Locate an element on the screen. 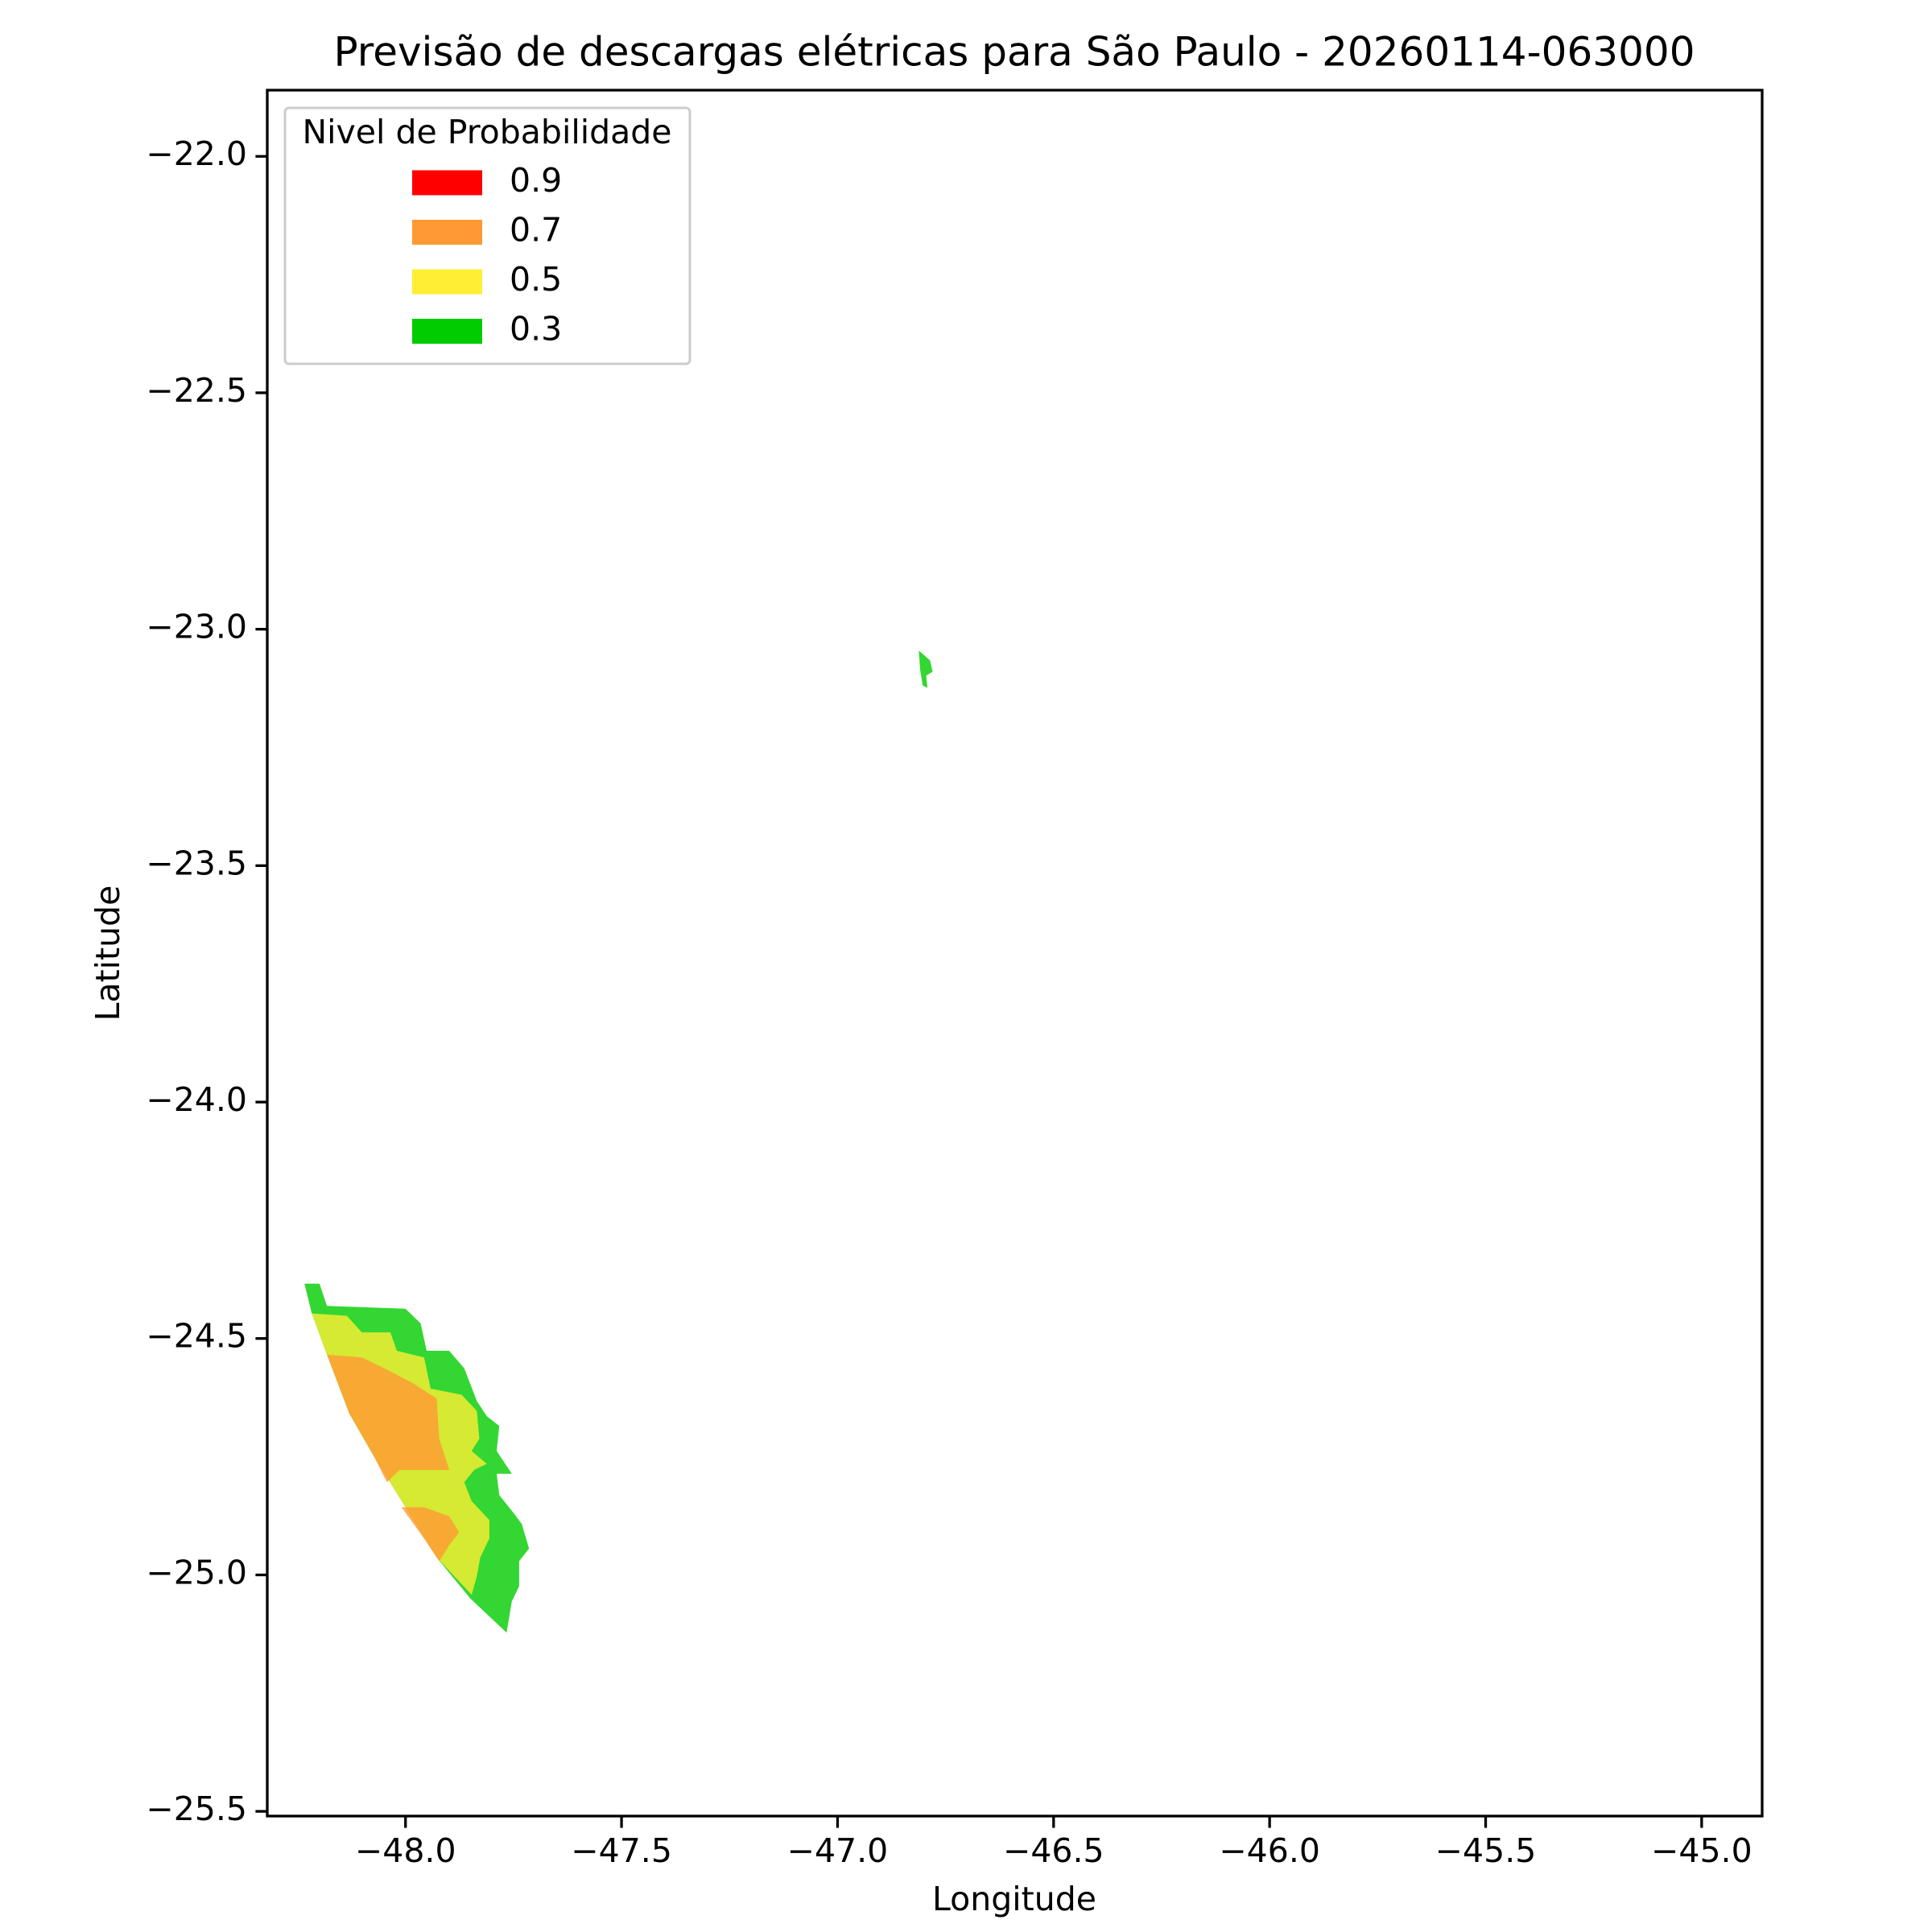 Image resolution: width=1932 pixels, height=1932 pixels. x-tick-label: −47.0 is located at coordinates (838, 1851).